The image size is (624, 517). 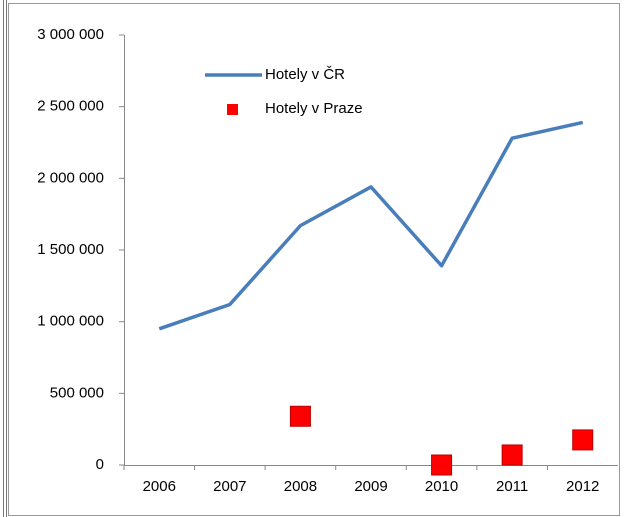 What do you see at coordinates (305, 74) in the screenshot?
I see `legend-label: Hotely v ČR` at bounding box center [305, 74].